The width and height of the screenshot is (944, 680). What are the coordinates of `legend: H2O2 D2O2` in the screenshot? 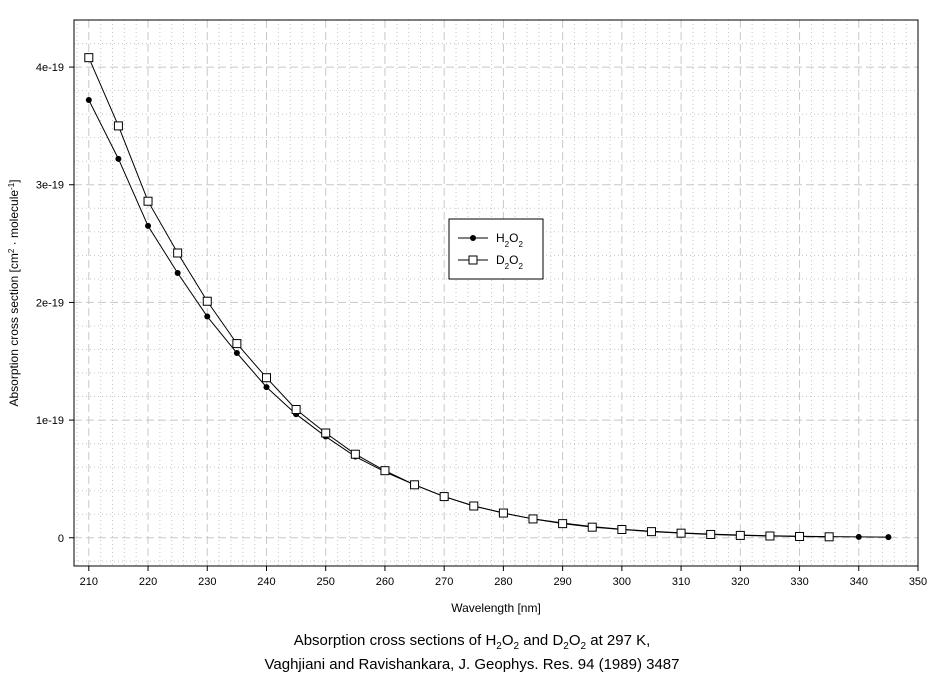 It's located at (496, 249).